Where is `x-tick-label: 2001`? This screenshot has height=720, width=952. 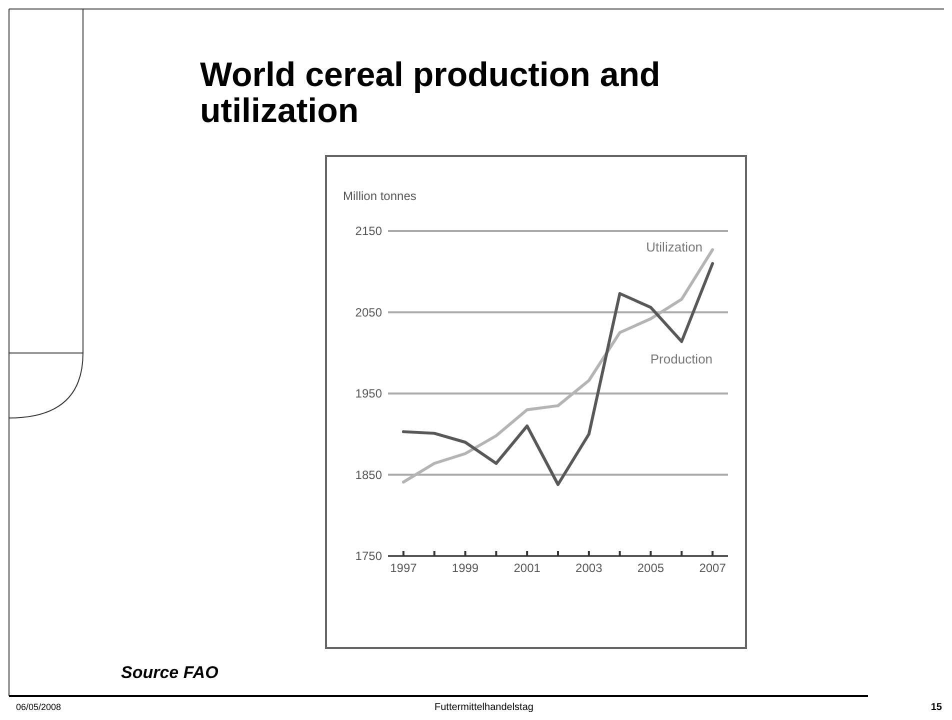 x-tick-label: 2001 is located at coordinates (527, 568).